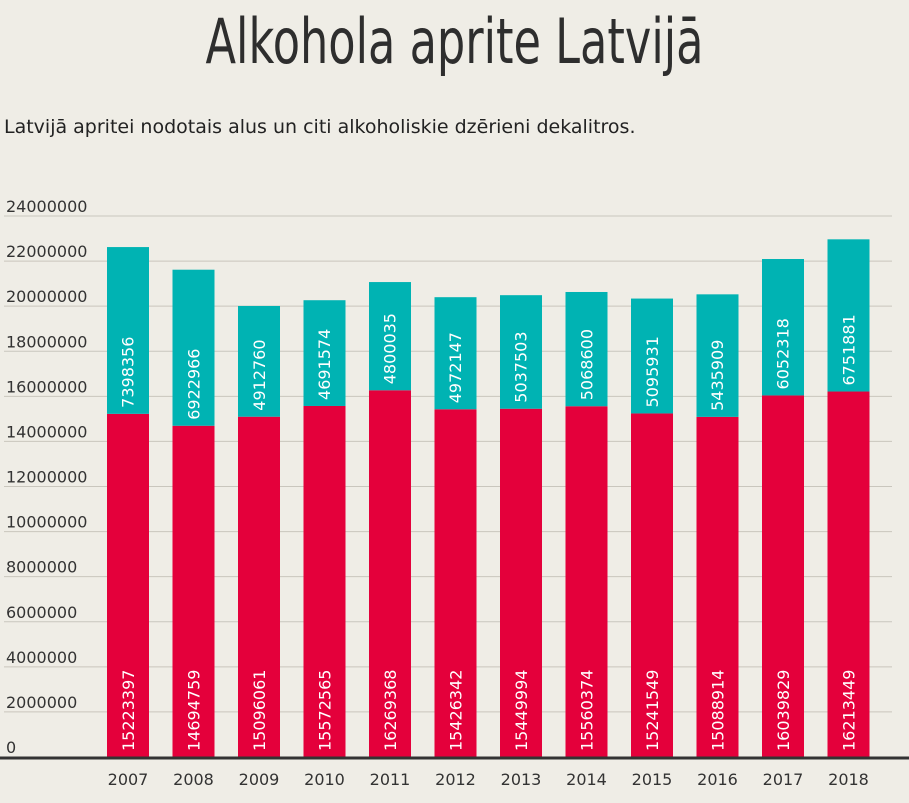 The width and height of the screenshot is (909, 803). What do you see at coordinates (390, 710) in the screenshot?
I see `data-label-lower: 16269368` at bounding box center [390, 710].